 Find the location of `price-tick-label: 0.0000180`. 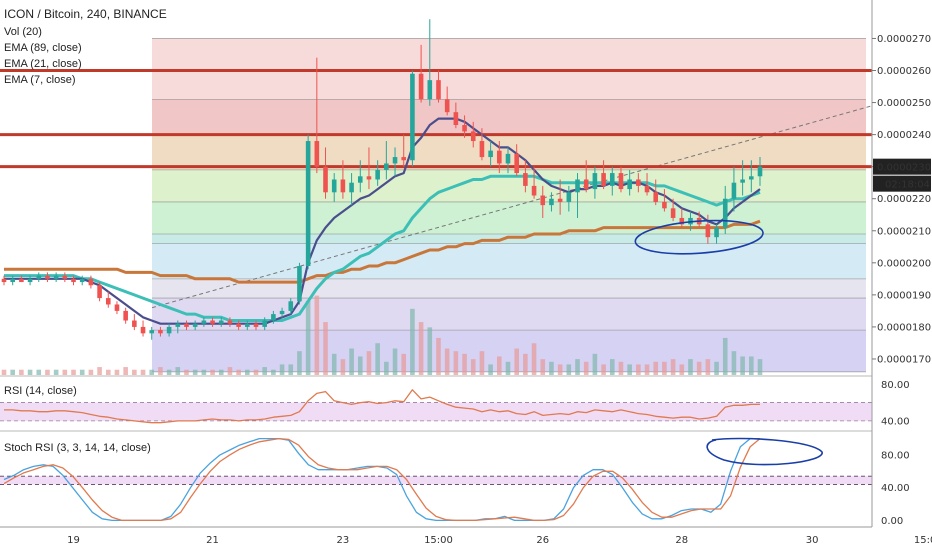

price-tick-label: 0.0000180 is located at coordinates (904, 327).